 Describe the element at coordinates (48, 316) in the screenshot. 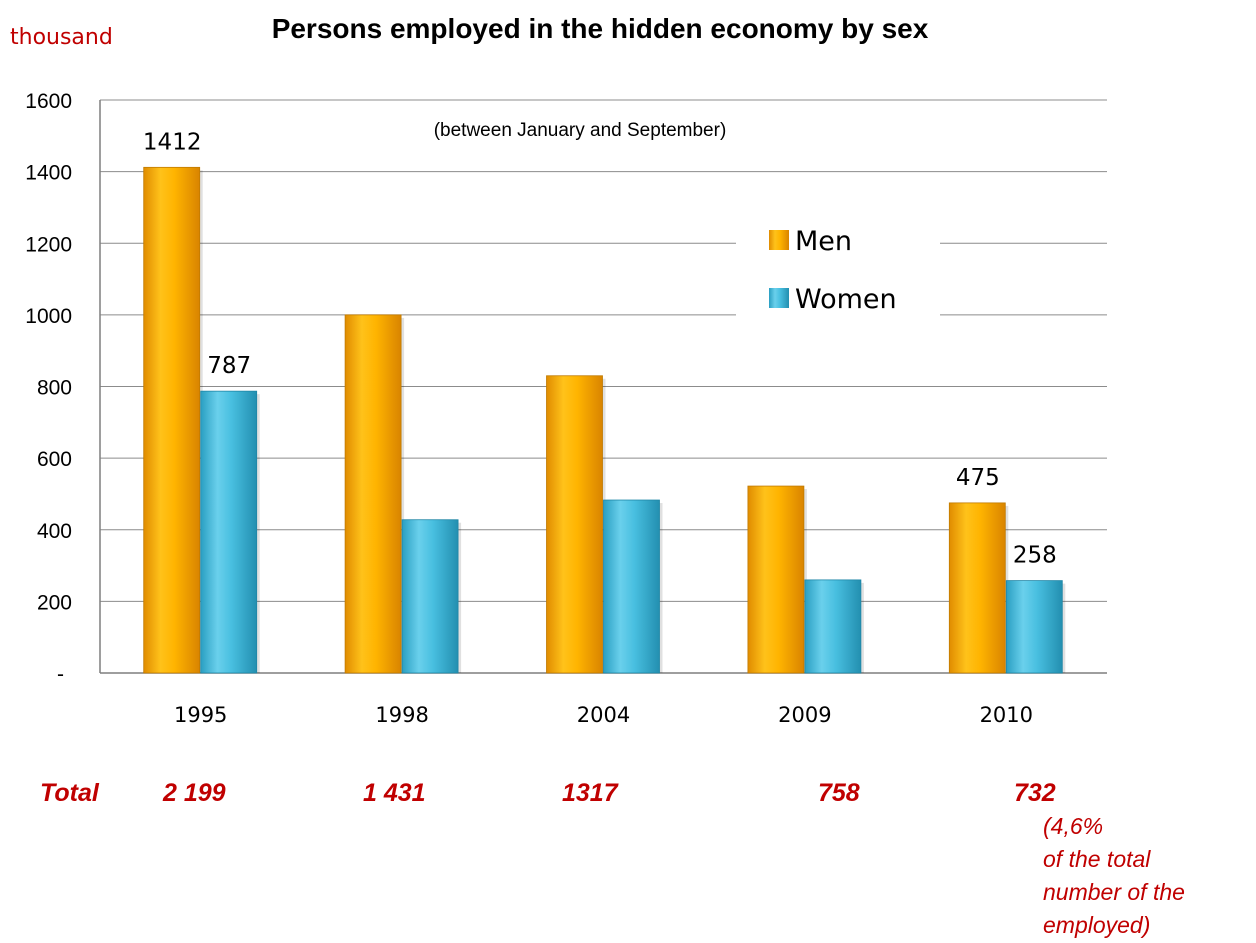

I see `y-tick-label-1000: 1000` at that location.